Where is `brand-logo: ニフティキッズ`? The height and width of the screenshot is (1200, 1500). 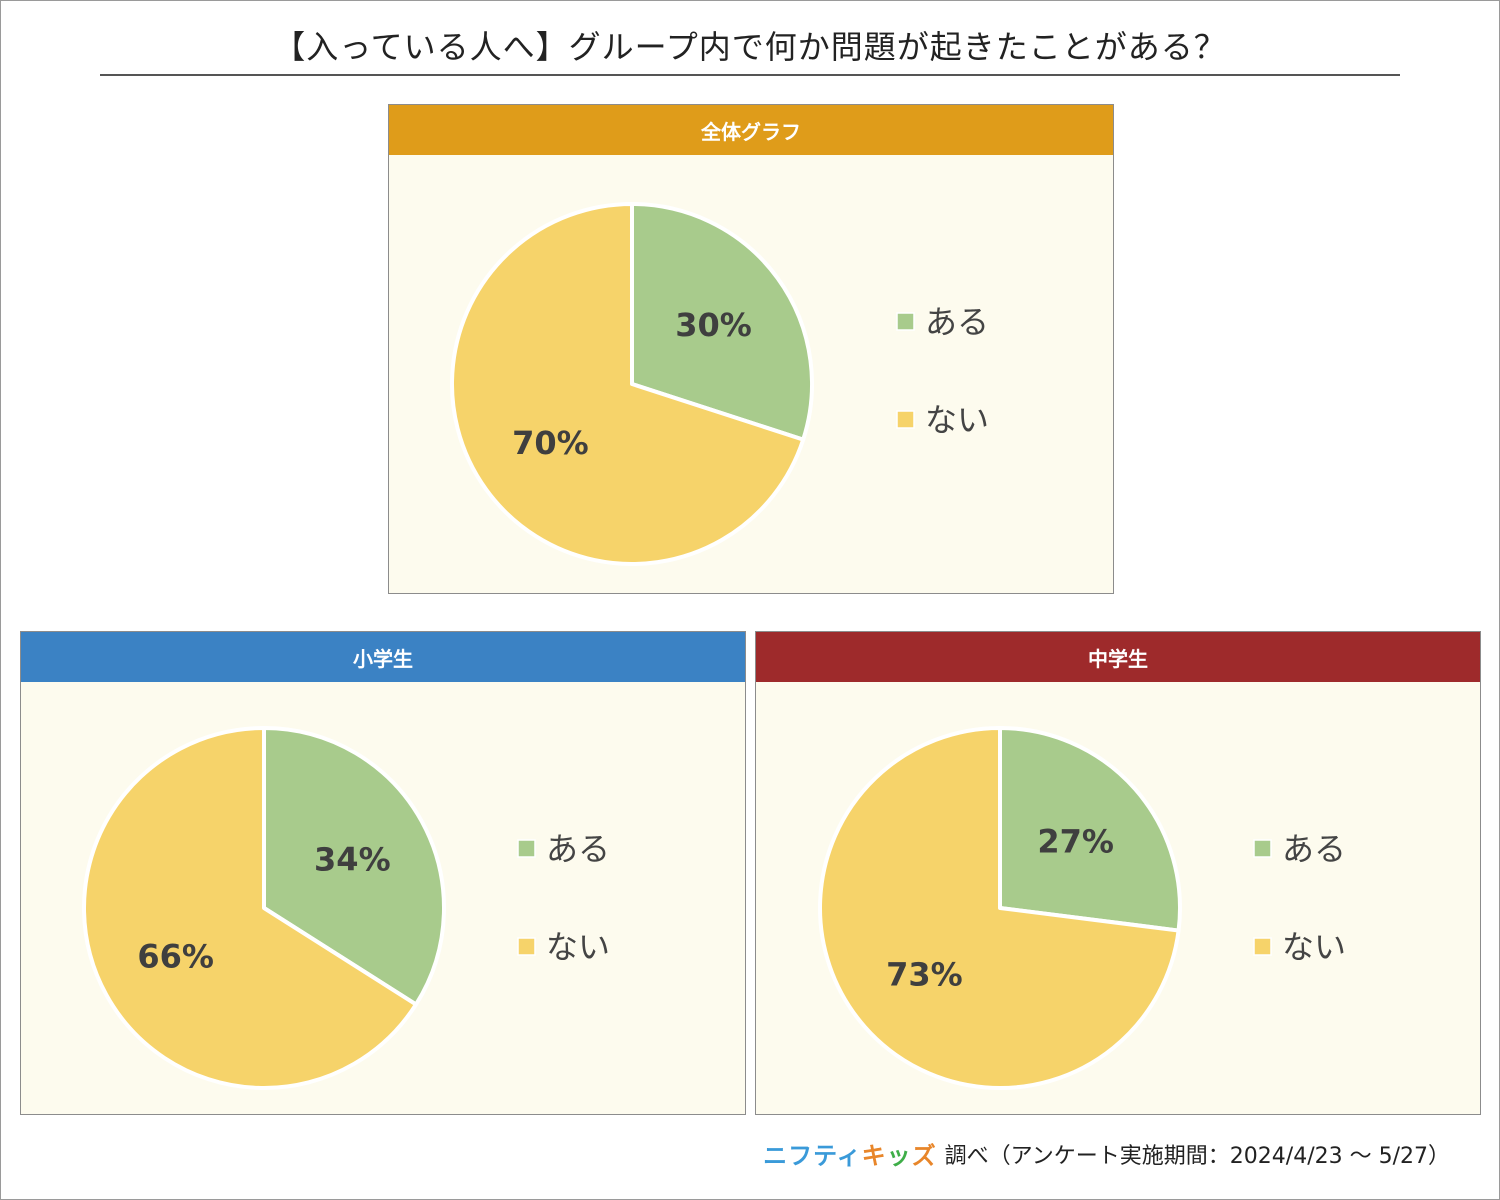 brand-logo: ニフティキッズ is located at coordinates (850, 1156).